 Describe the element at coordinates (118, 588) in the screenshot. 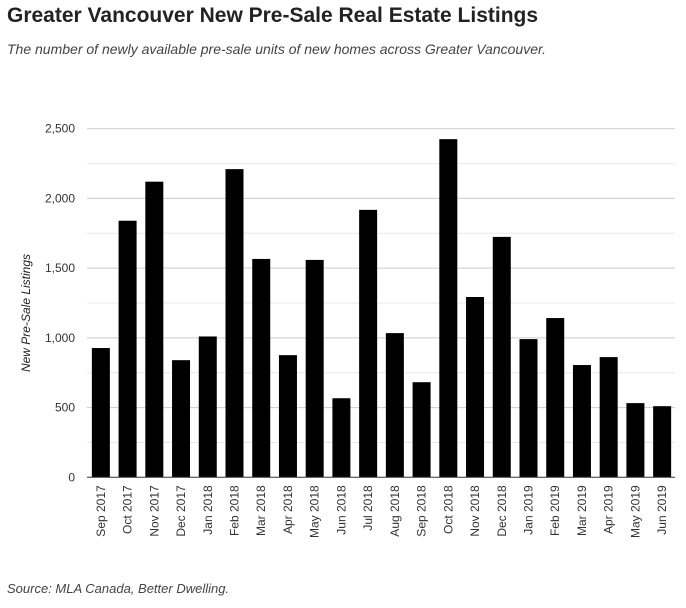

I see `source-note: Source: MLA Canada, Better Dwelling.` at that location.